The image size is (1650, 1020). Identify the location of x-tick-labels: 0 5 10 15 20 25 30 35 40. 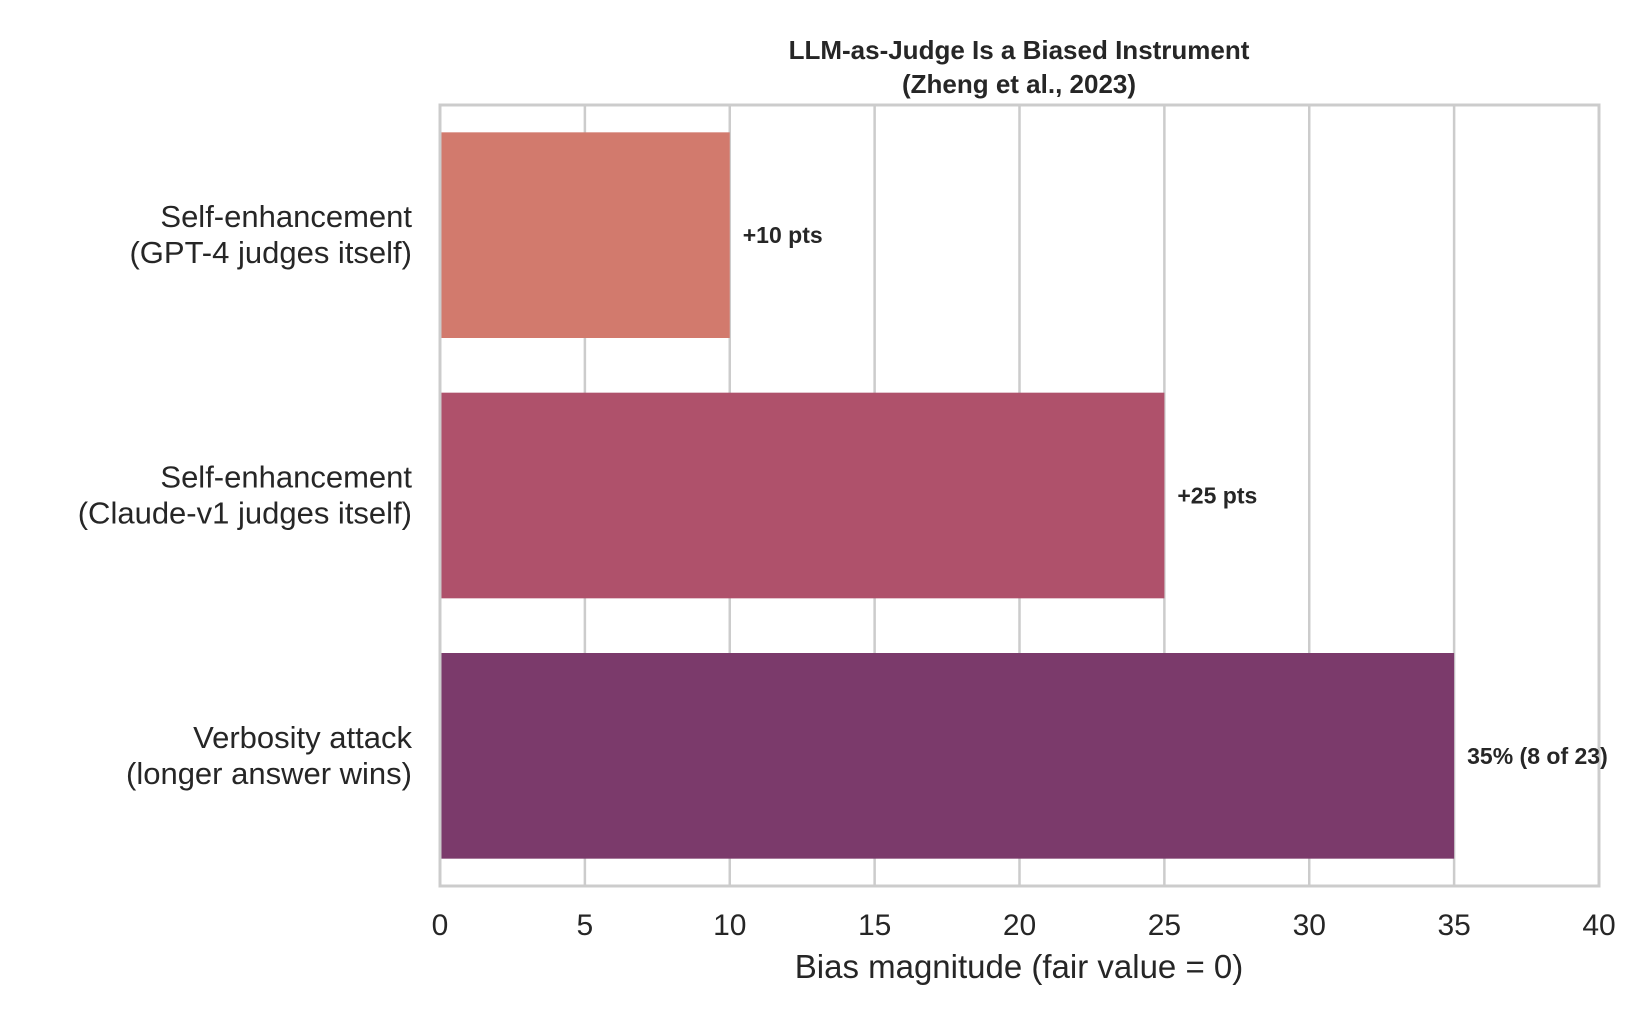
(1024, 925).